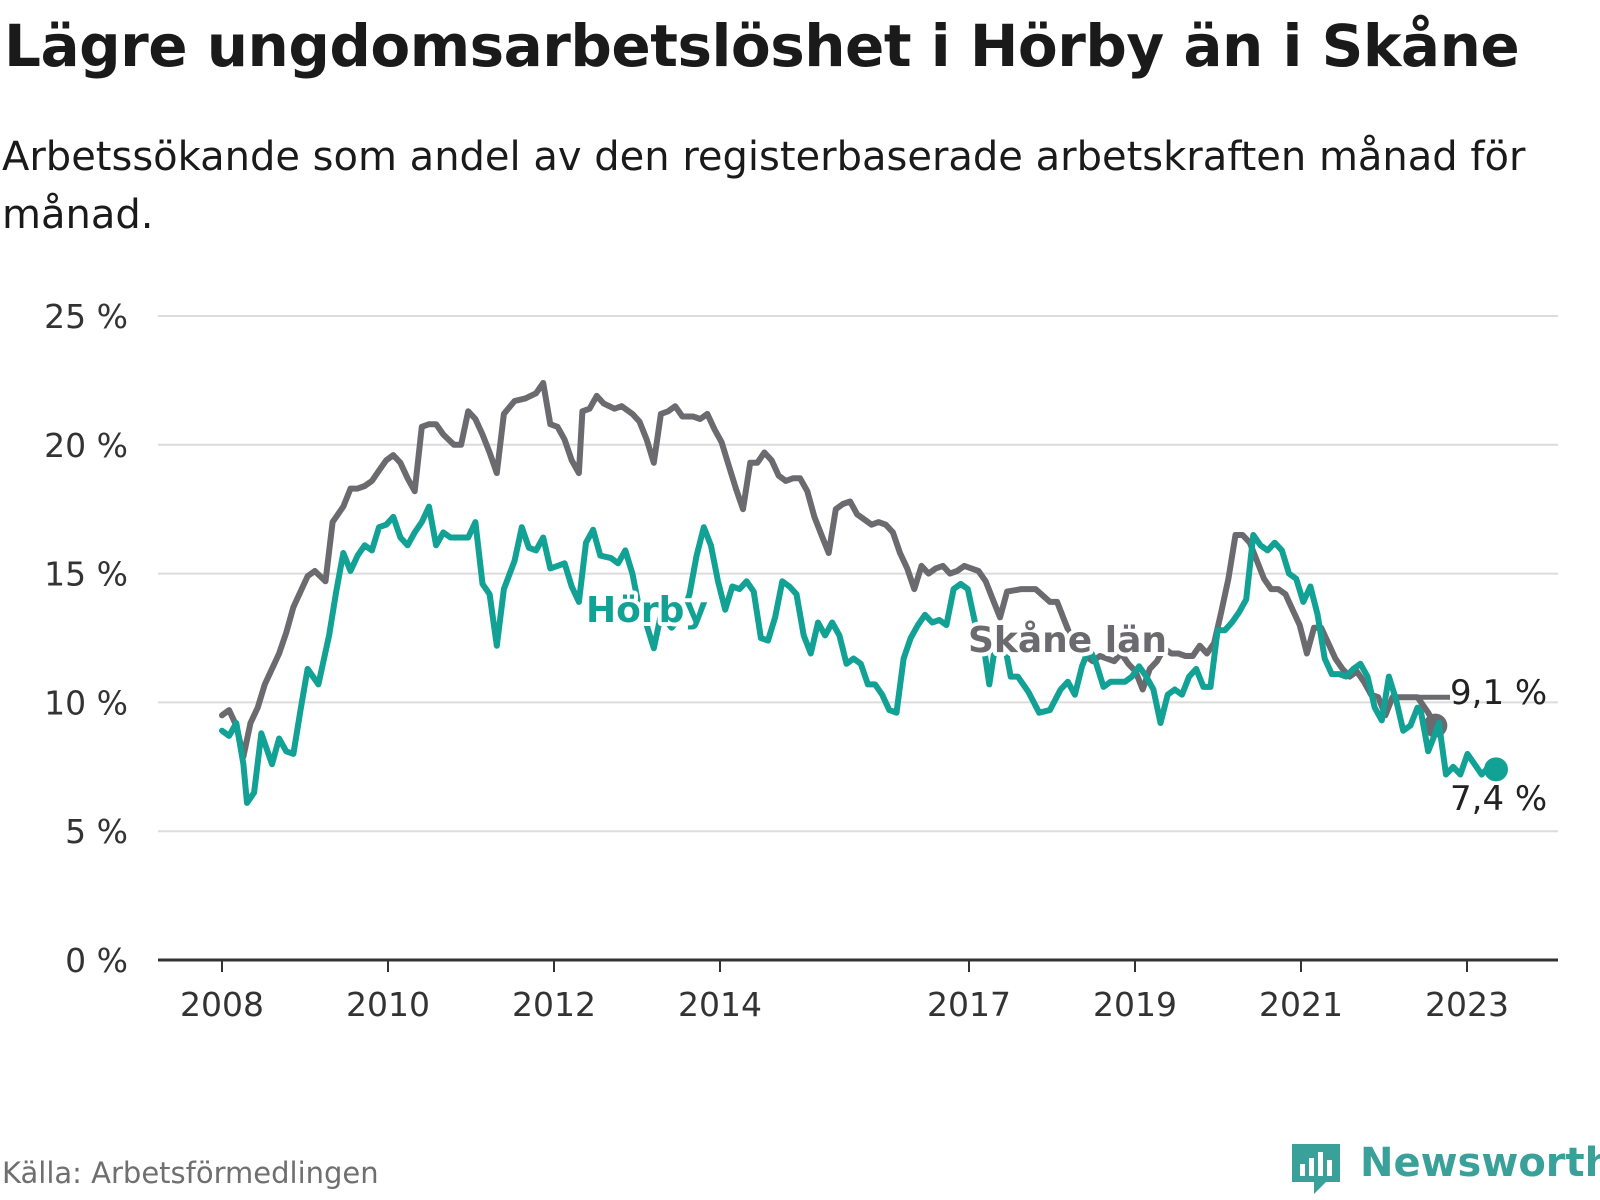  I want to click on x-tick-label: 2023, so click(1467, 1004).